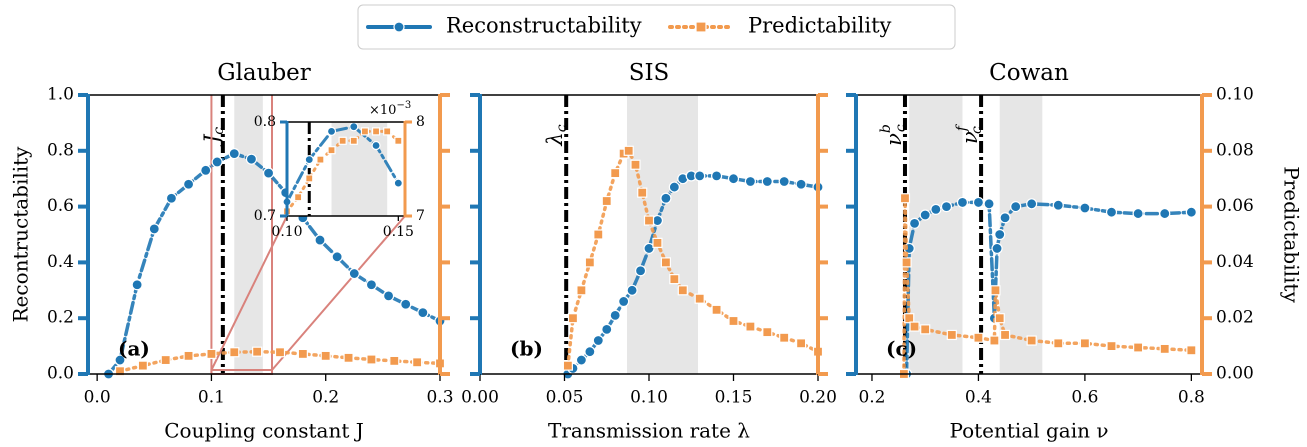 The width and height of the screenshot is (1307, 447). I want to click on multiplier-exp: −3, so click(403, 105).